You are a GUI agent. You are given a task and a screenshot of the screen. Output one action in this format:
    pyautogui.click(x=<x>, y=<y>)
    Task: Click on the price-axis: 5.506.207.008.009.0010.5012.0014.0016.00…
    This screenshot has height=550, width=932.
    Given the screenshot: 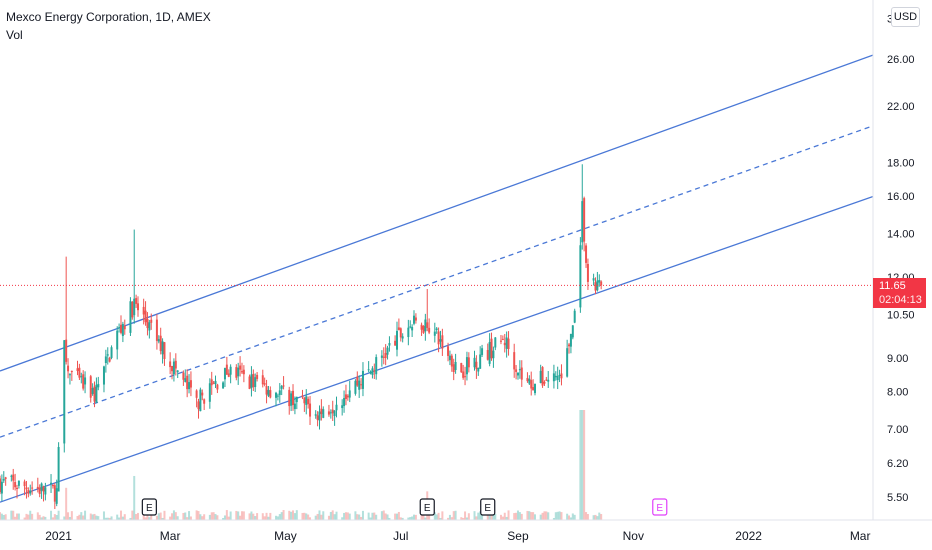 What is the action you would take?
    pyautogui.click(x=902, y=275)
    